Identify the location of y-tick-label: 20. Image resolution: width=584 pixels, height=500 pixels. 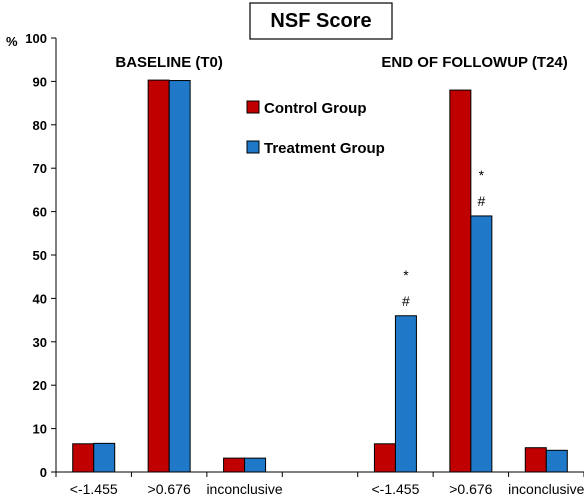
(40, 385).